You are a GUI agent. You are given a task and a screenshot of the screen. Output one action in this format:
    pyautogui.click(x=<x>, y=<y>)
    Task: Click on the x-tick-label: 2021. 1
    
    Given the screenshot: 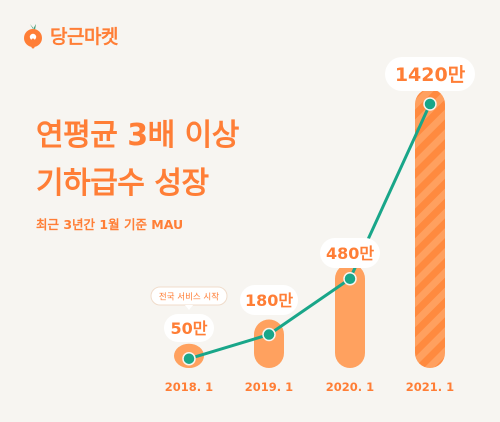 What is the action you would take?
    pyautogui.click(x=430, y=387)
    